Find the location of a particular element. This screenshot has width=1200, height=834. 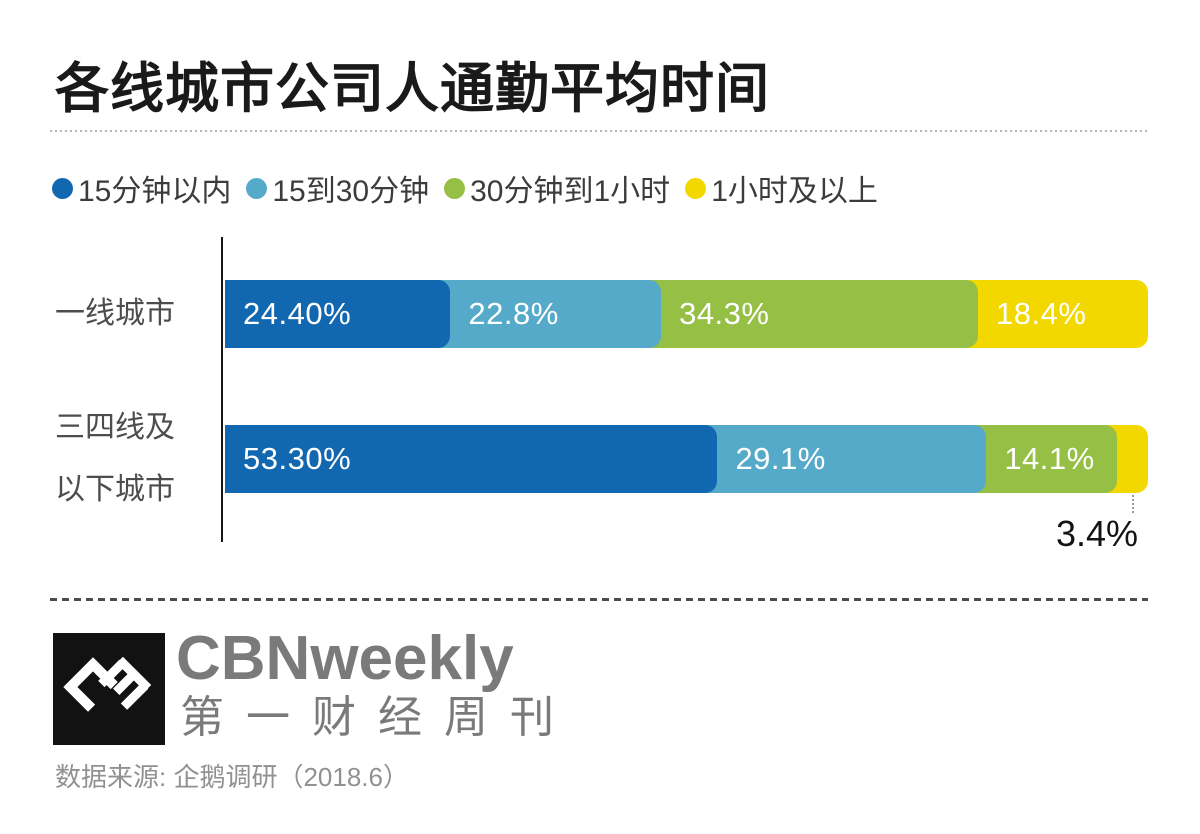

bar-value-label-outside: 3.4% is located at coordinates (1096, 533).